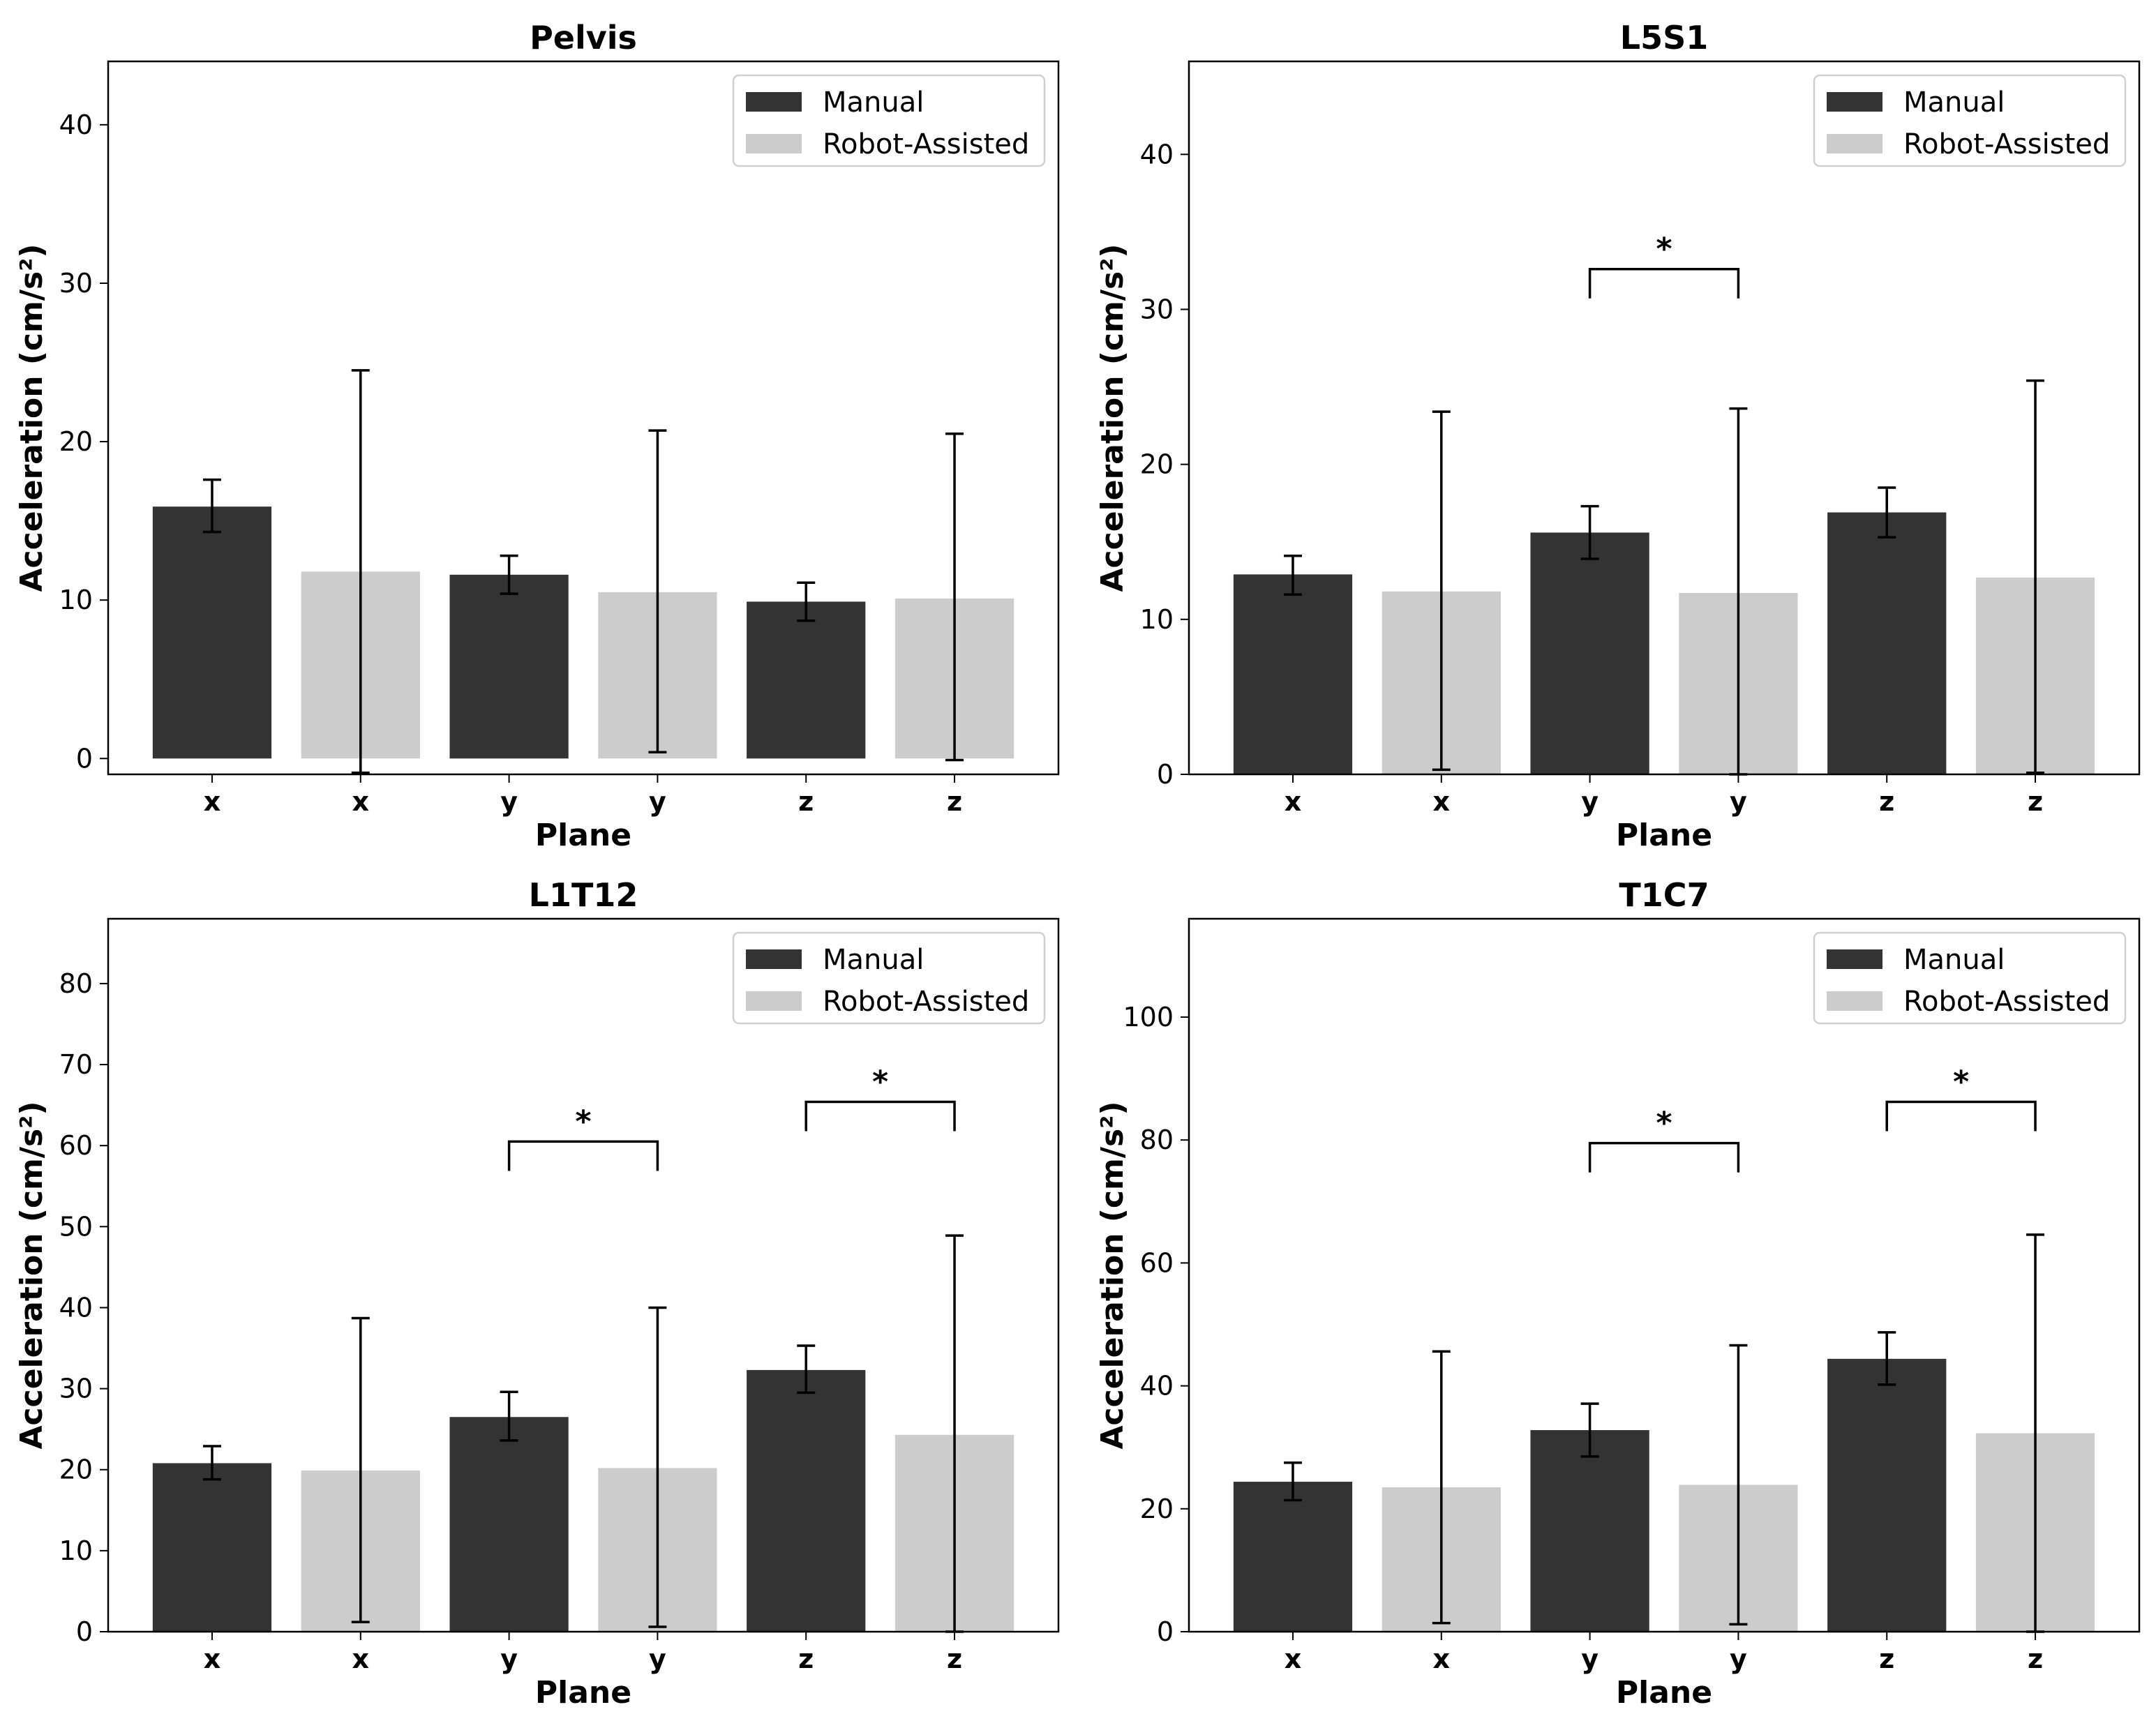 The image size is (2156, 1721). Describe the element at coordinates (583, 895) in the screenshot. I see `panel-title: L1T12` at that location.